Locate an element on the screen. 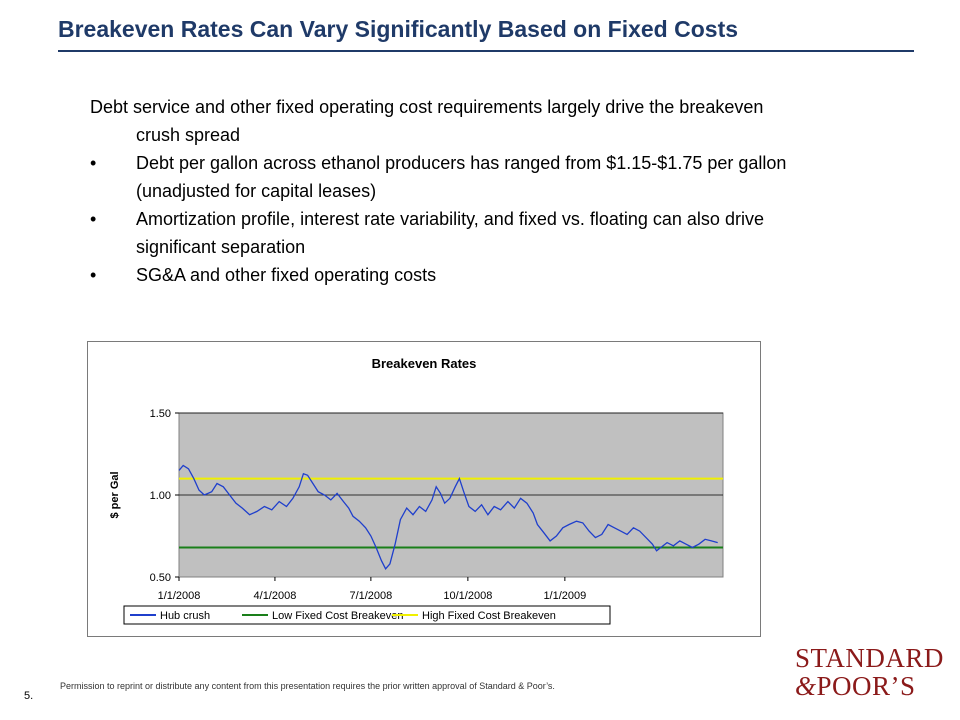  y-axis-label: $ per Gal is located at coordinates (115, 494).